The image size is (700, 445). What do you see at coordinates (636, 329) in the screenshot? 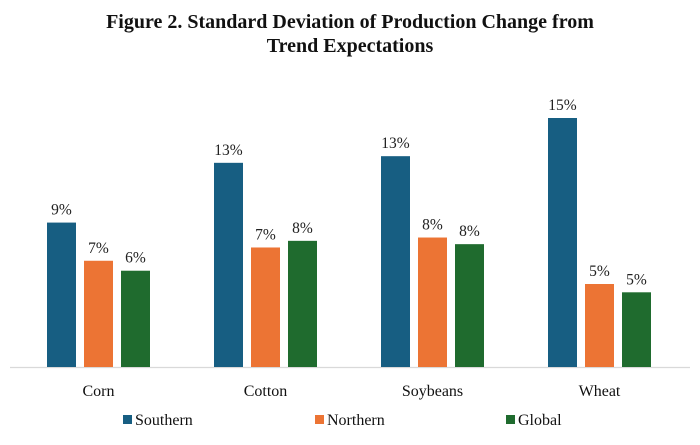
I see `bar-wheat-global` at bounding box center [636, 329].